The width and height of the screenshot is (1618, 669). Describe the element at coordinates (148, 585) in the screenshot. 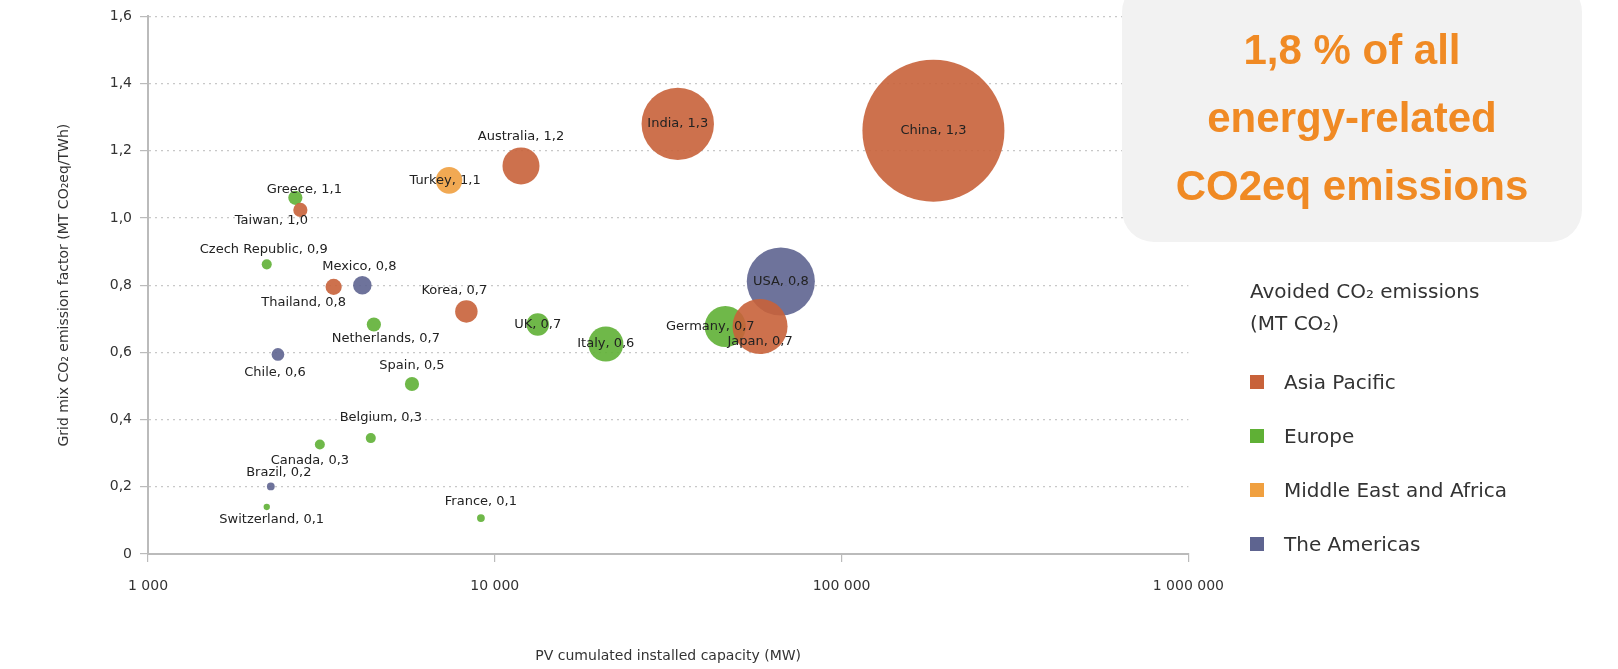

I see `x-tick-label: 1 000` at that location.